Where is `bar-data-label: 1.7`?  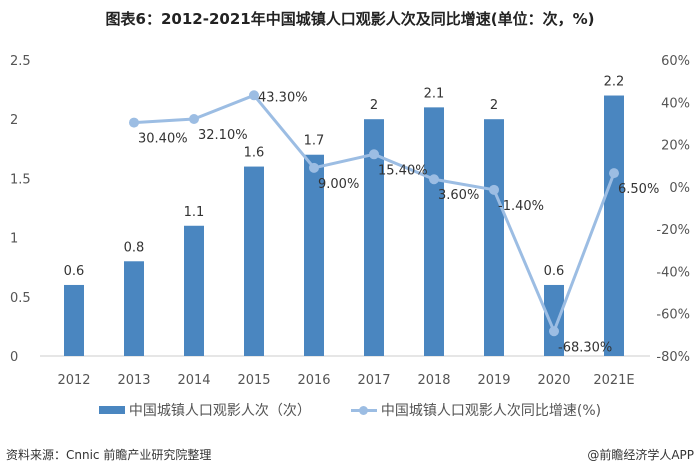
bar-data-label: 1.7 is located at coordinates (314, 141).